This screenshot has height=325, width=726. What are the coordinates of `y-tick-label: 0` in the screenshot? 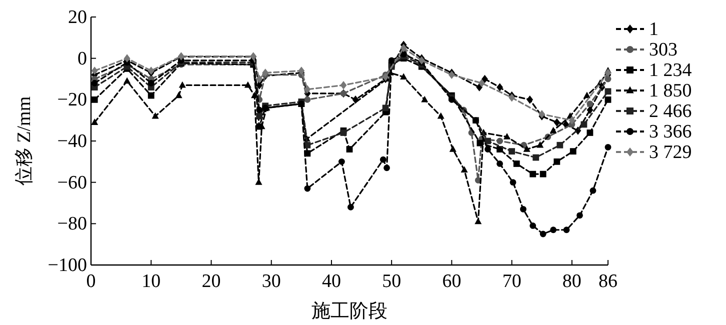 It's located at (82, 59).